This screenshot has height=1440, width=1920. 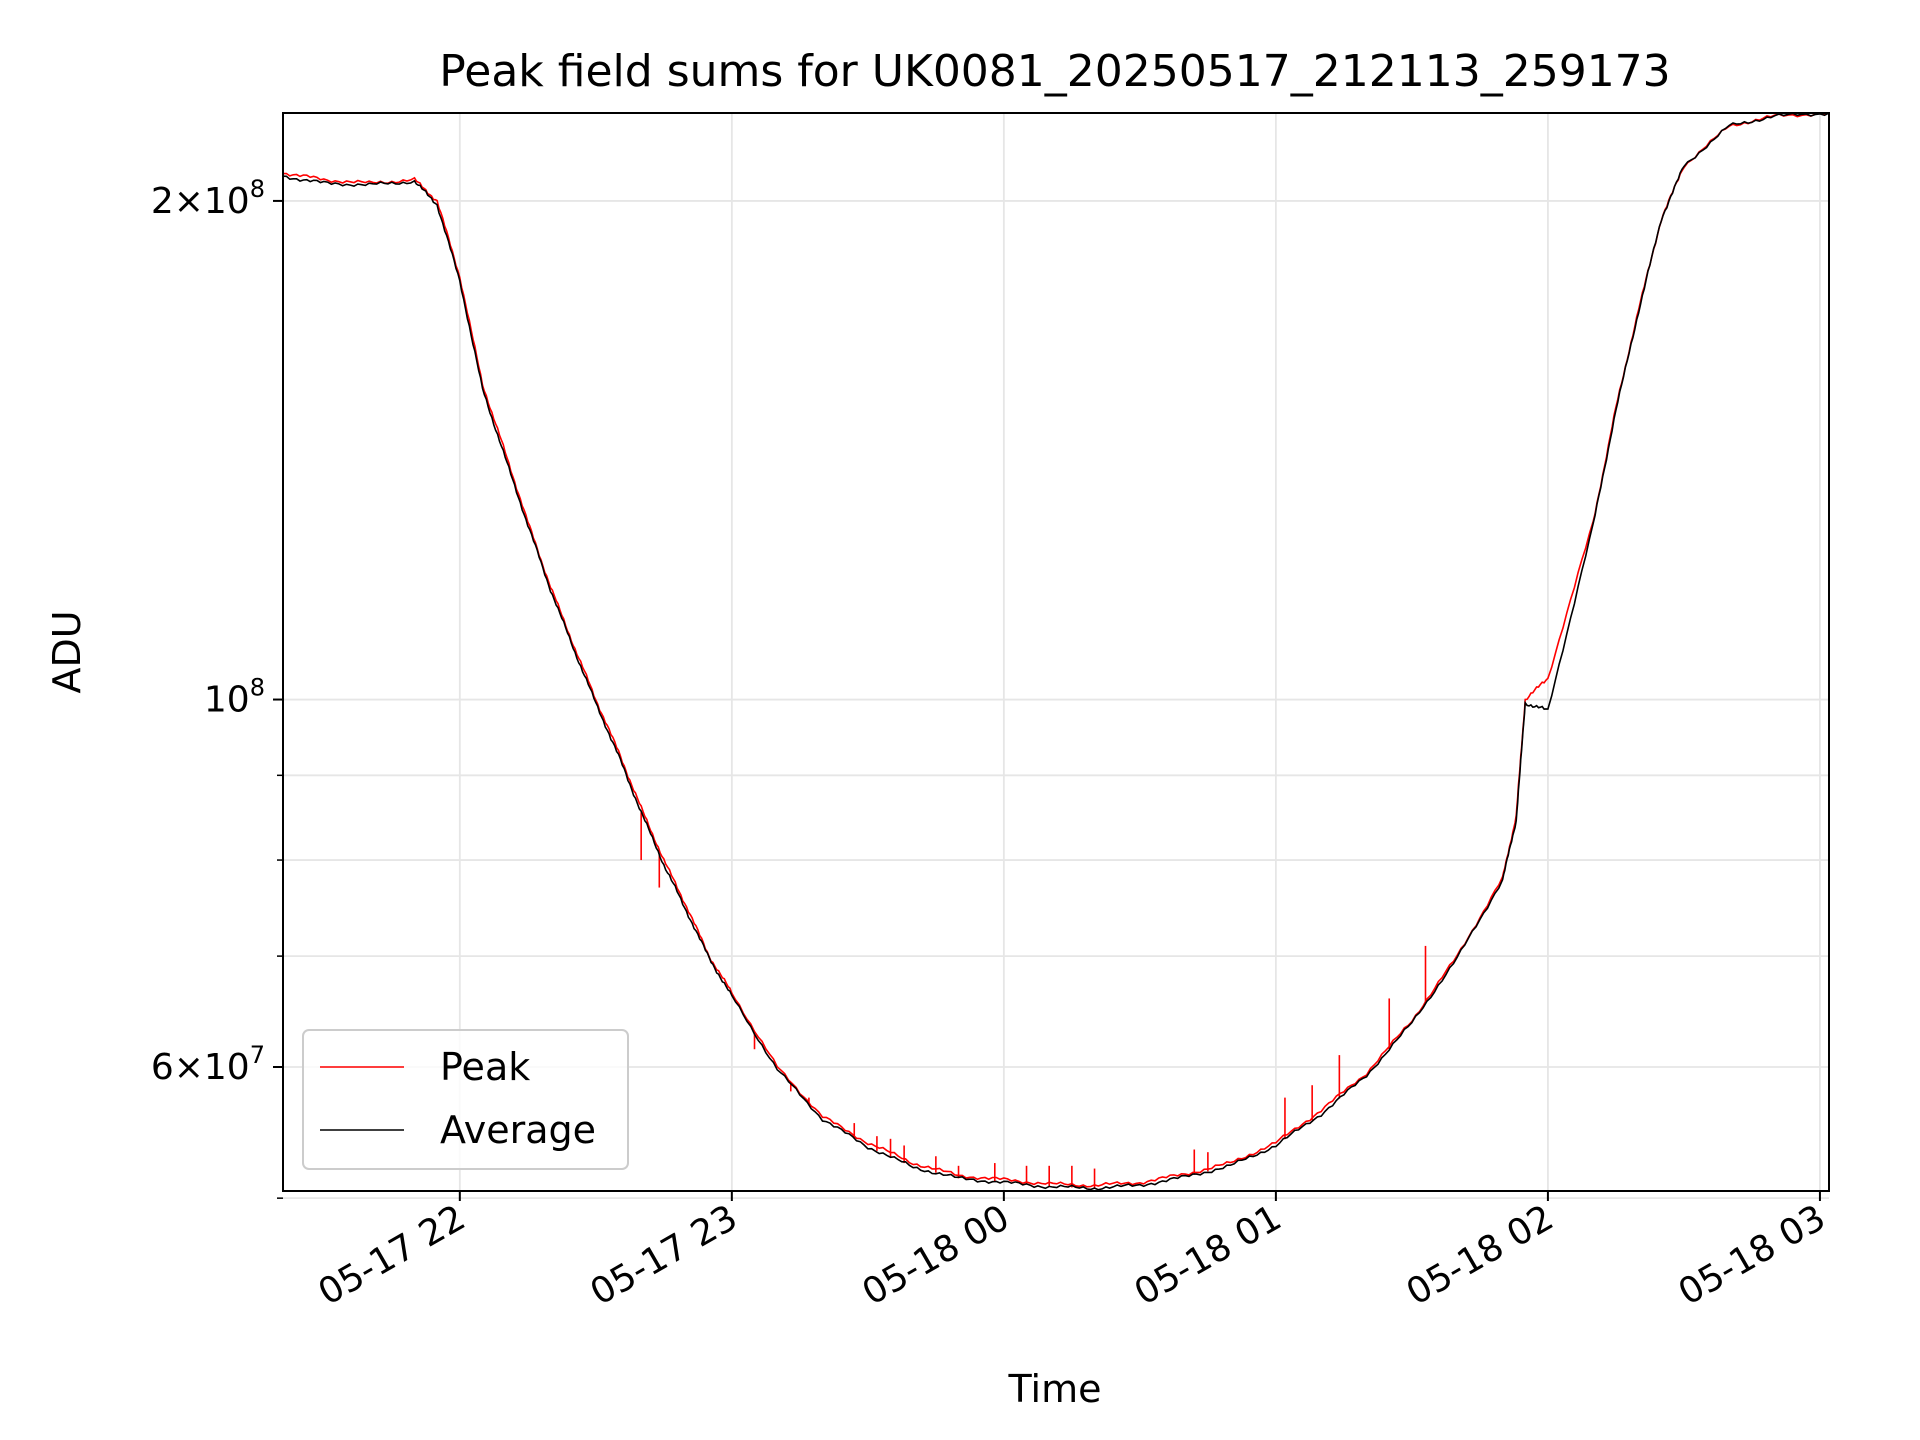 What do you see at coordinates (1055, 1389) in the screenshot?
I see `x-axis-label: Time` at bounding box center [1055, 1389].